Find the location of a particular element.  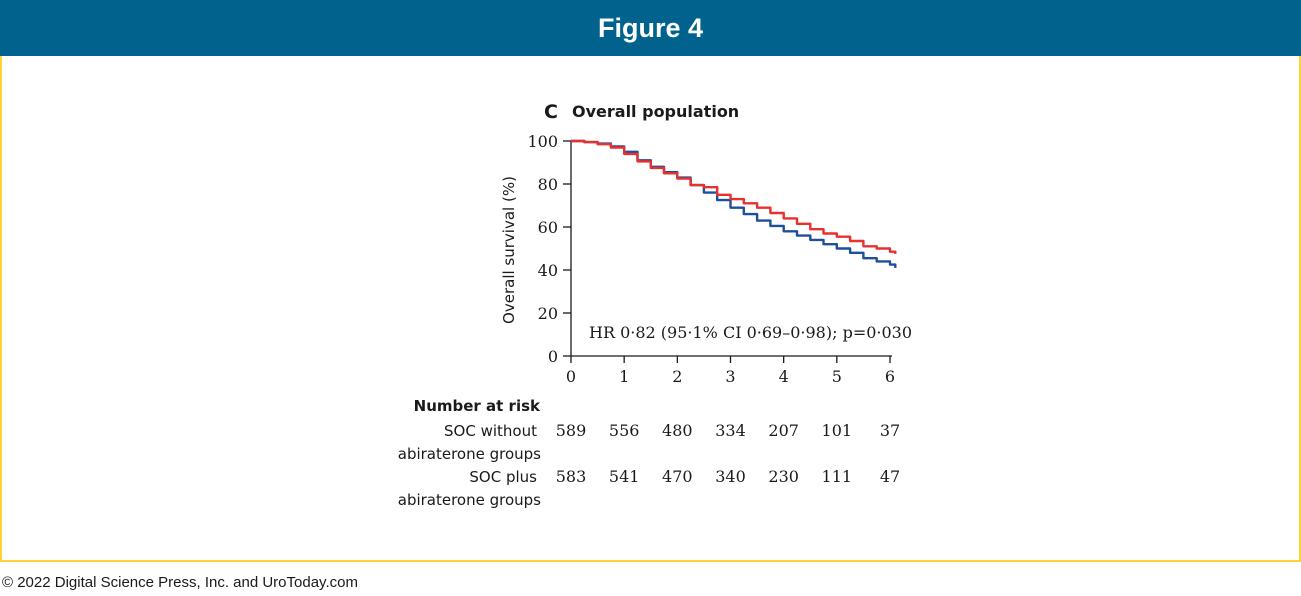

risk-count: 340 is located at coordinates (730, 476).